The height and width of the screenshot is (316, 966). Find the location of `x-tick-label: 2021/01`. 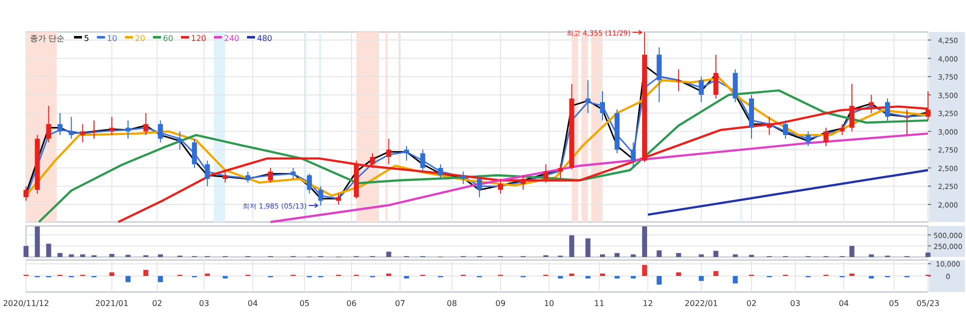

x-tick-label: 2021/01 is located at coordinates (111, 303).